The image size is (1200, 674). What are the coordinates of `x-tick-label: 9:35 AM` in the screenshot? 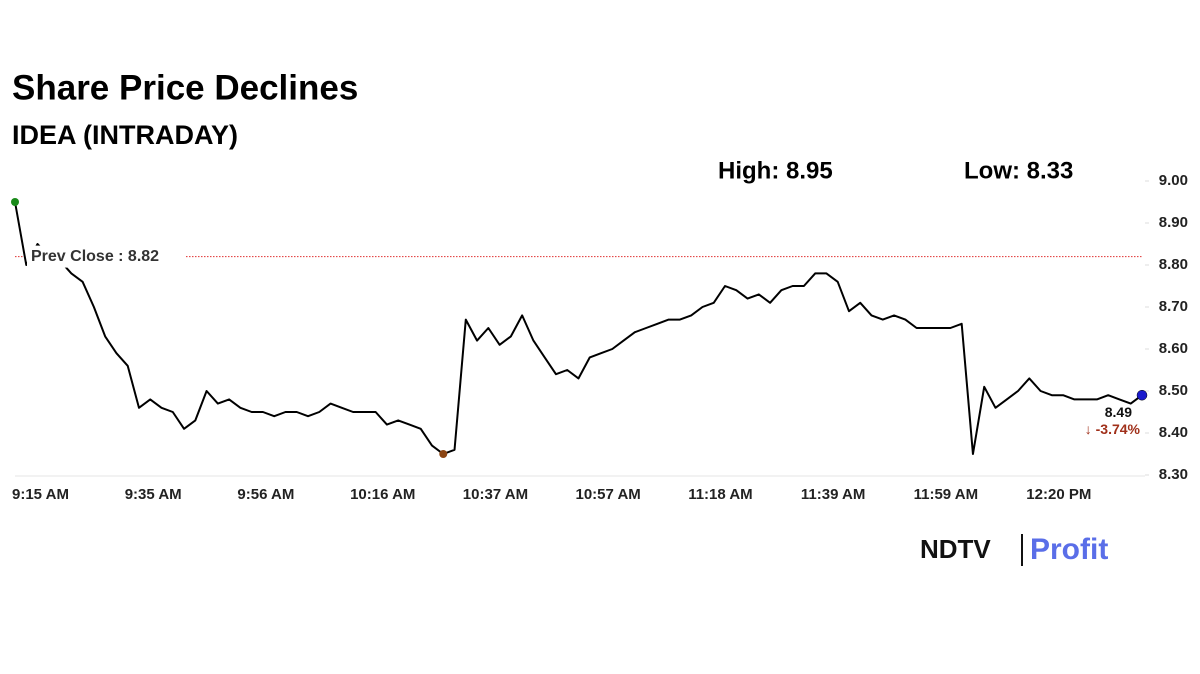 It's located at (153, 494).